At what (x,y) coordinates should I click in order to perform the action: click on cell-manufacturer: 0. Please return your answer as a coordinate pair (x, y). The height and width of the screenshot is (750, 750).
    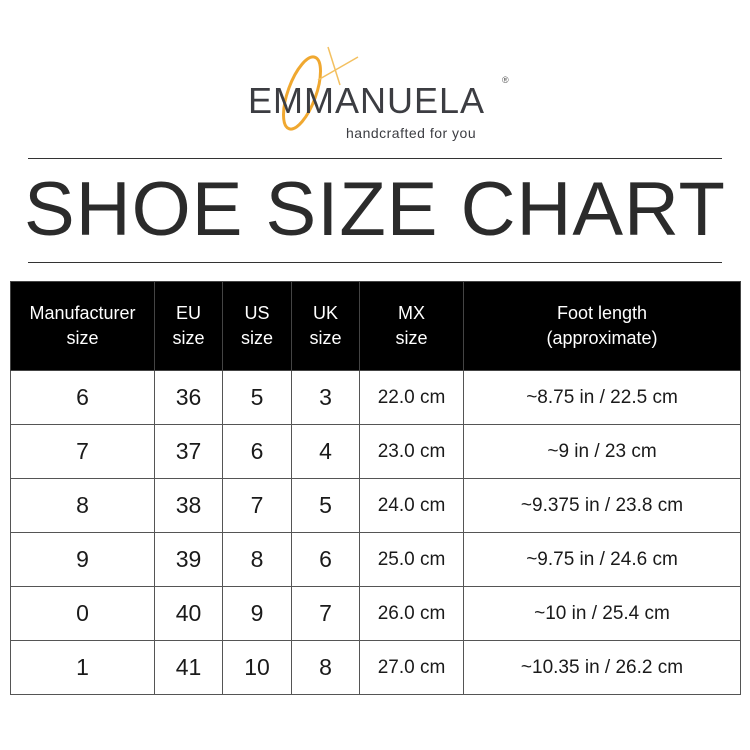
    Looking at the image, I should click on (82, 613).